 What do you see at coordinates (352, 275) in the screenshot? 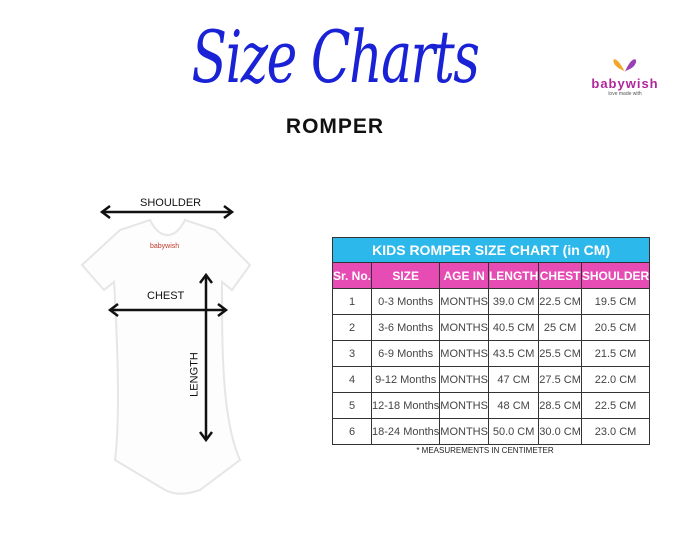
I see `col-header: Sr. No.` at bounding box center [352, 275].